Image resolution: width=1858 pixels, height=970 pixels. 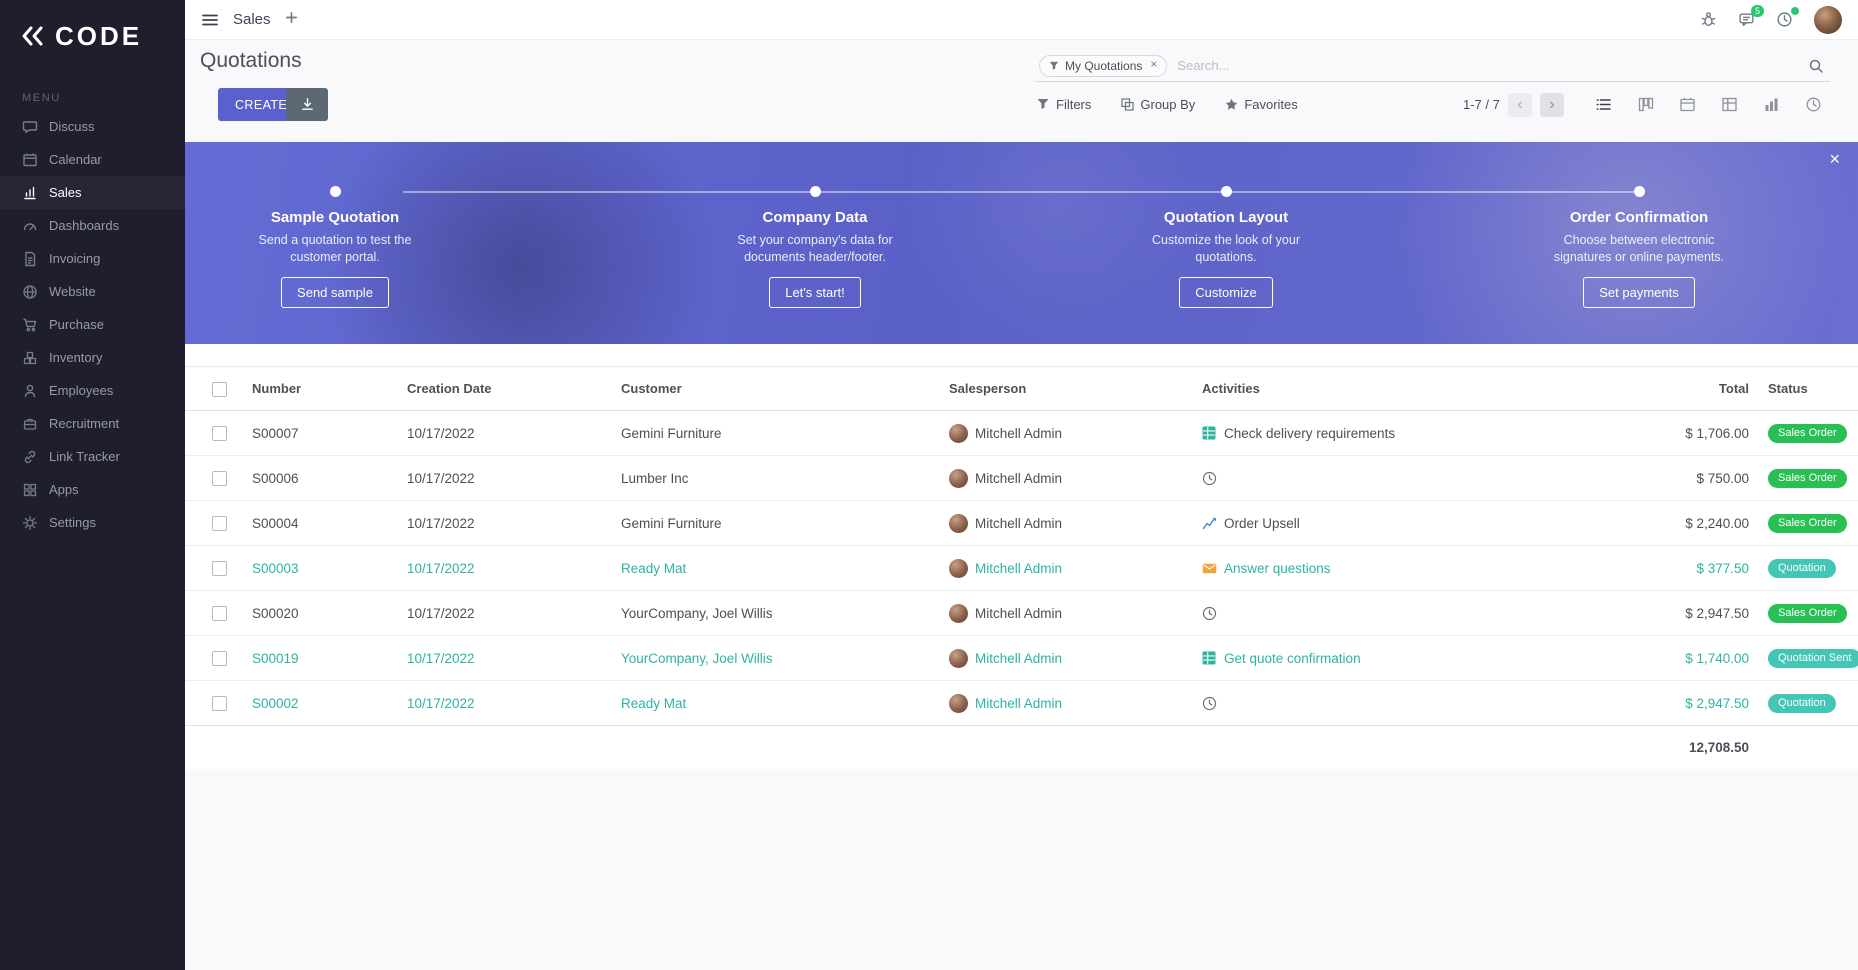 I want to click on cell-total: $ 1,706.00, so click(x=1717, y=433).